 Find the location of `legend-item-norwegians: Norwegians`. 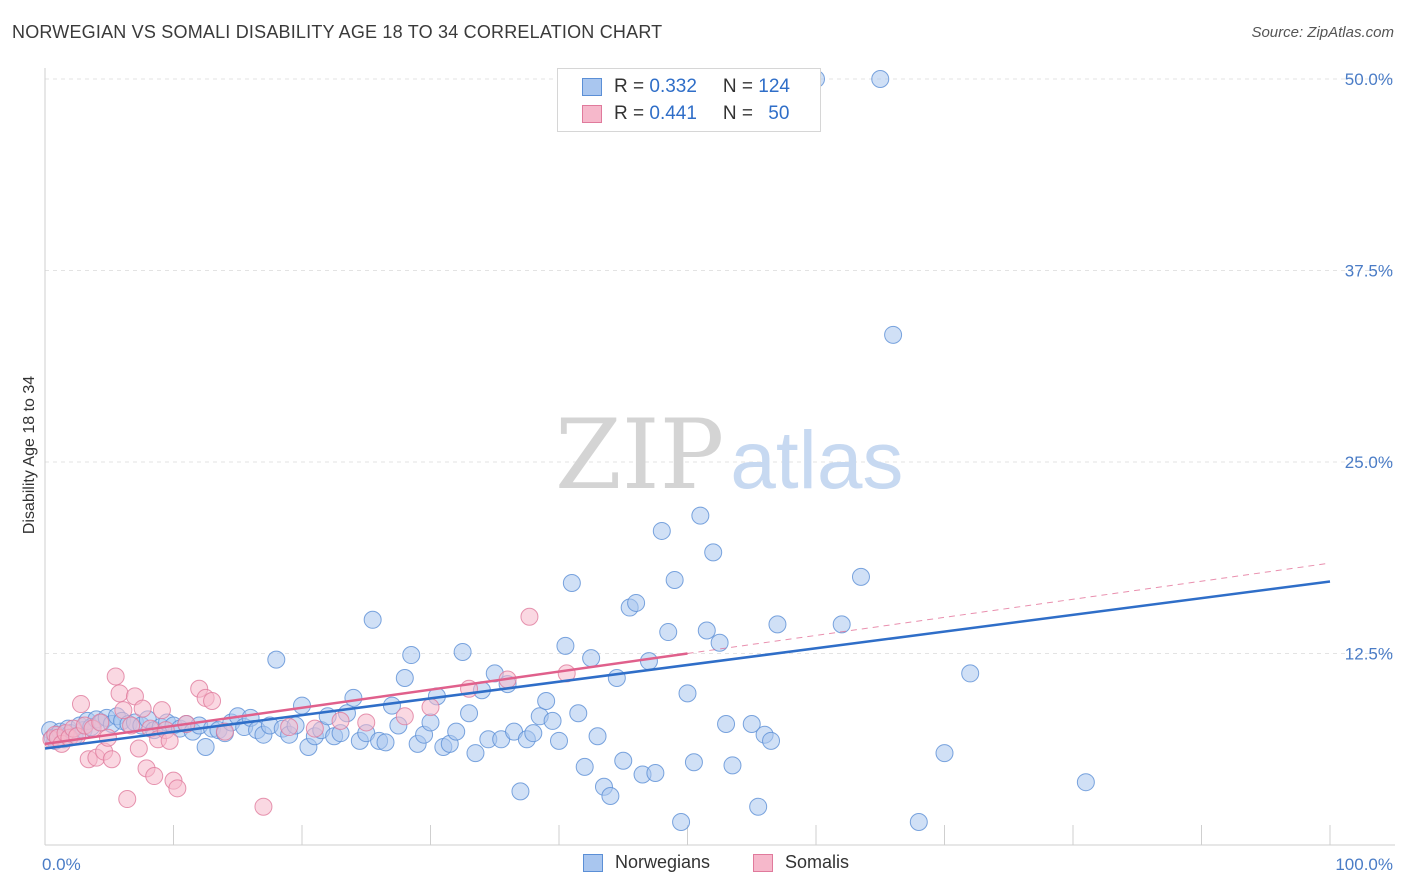

legend-item-norwegians: Norwegians is located at coordinates (646, 862).